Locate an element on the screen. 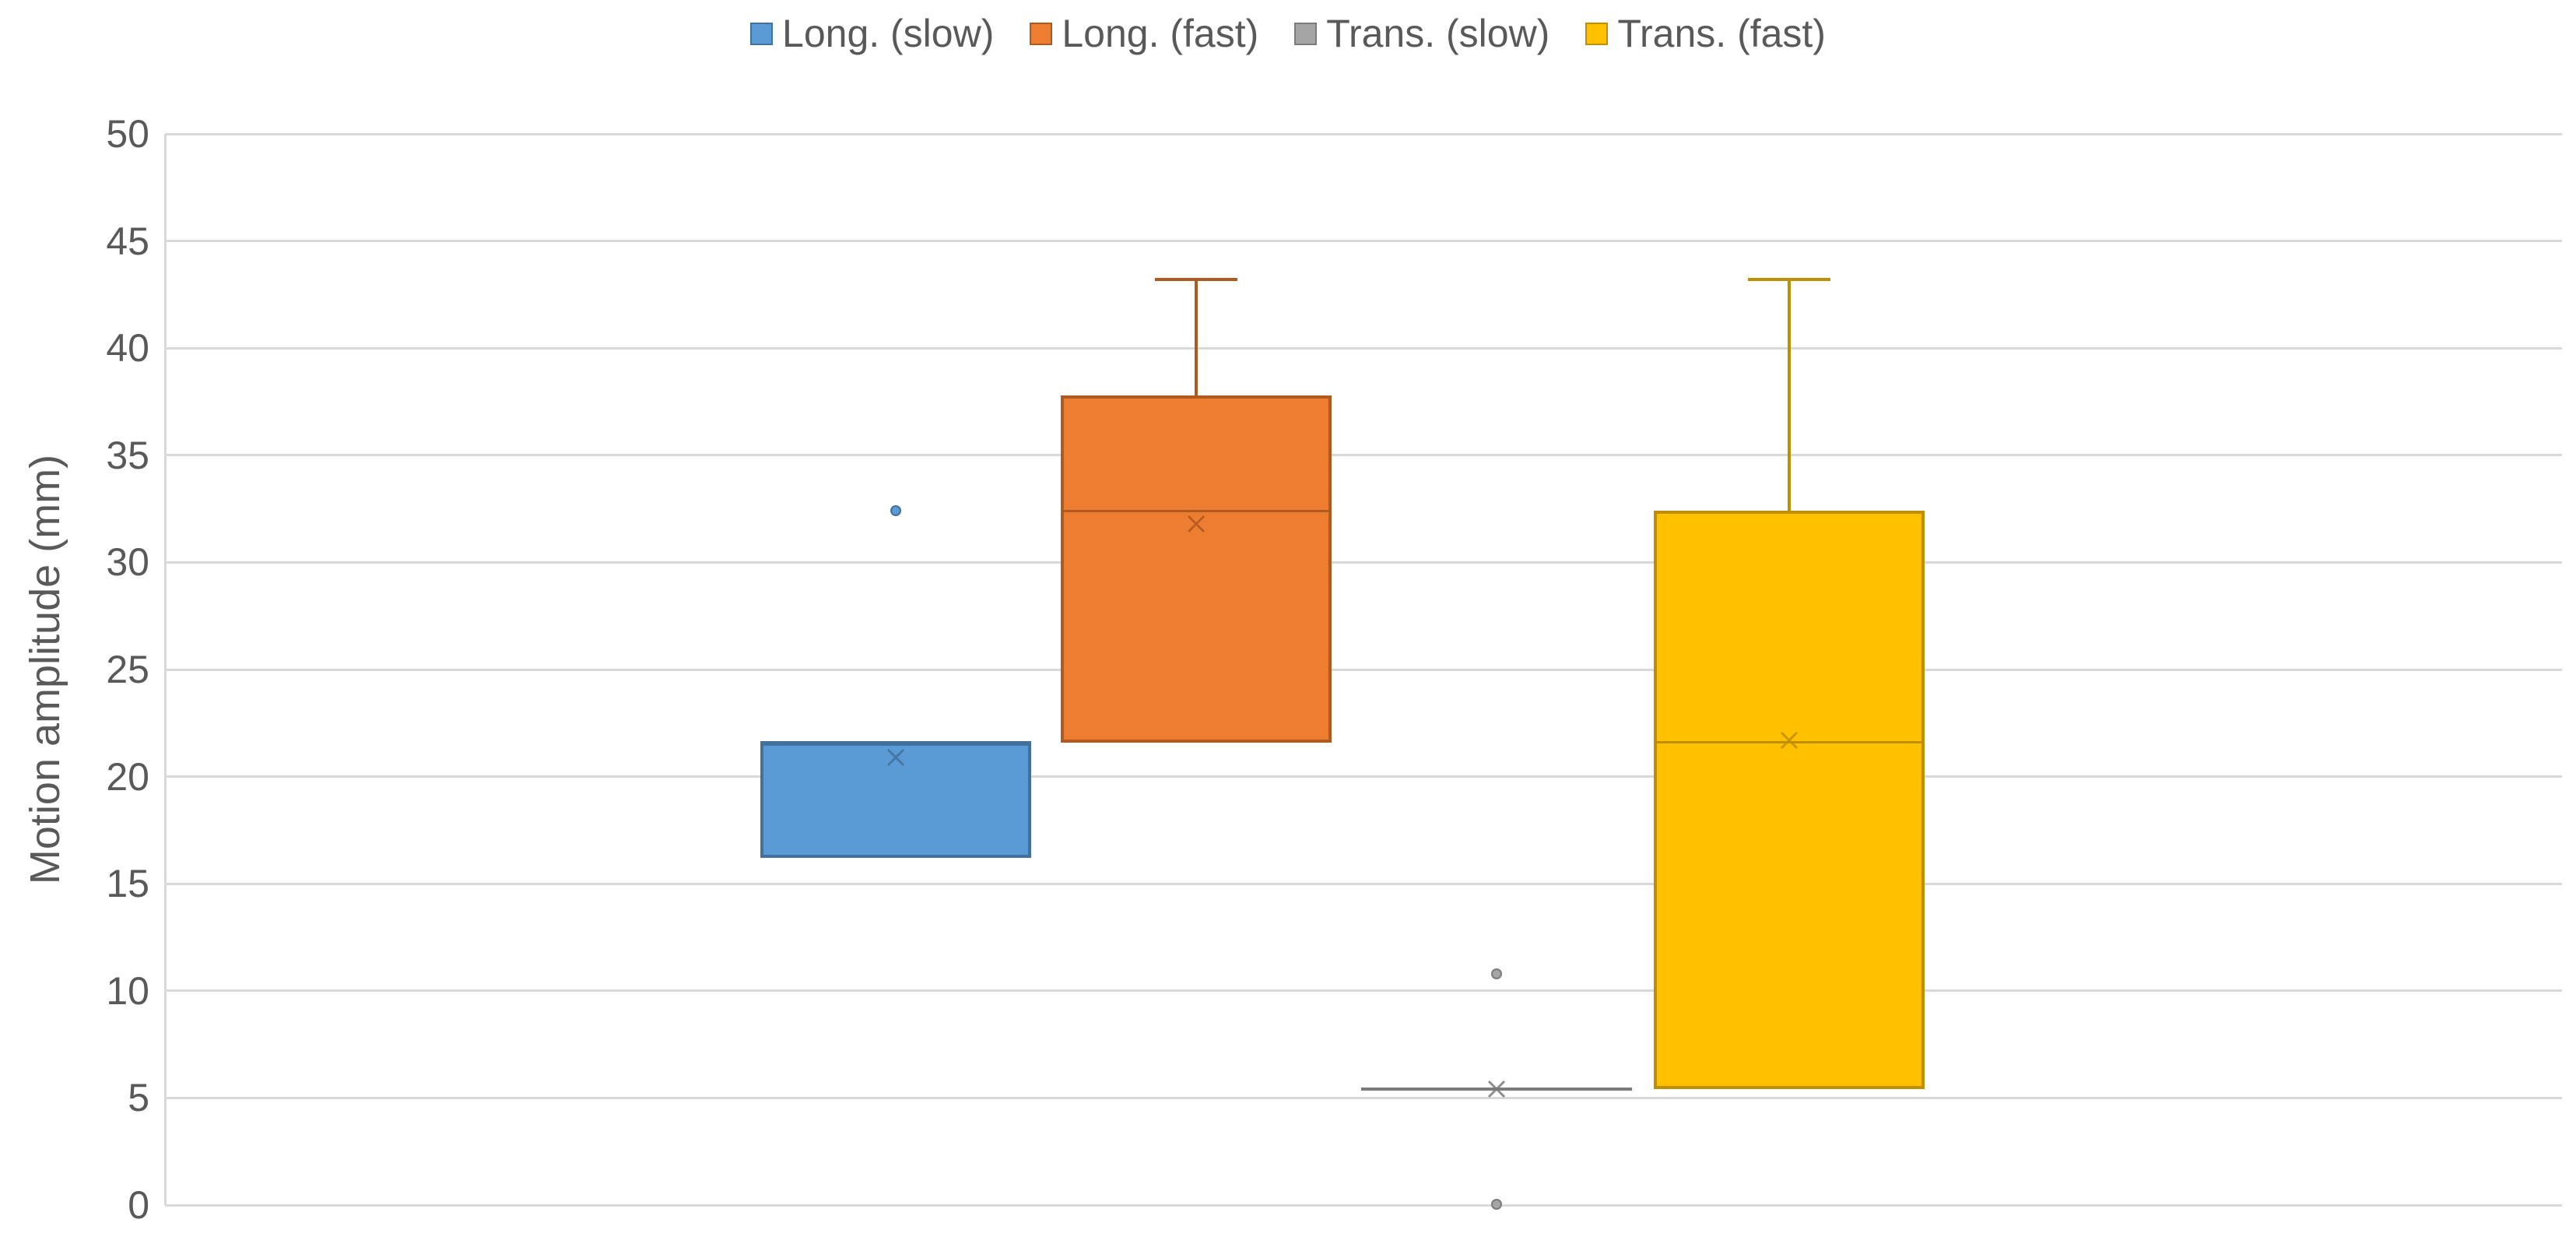 The image size is (2576, 1251). legend-label-long-slow: Long. (slow) is located at coordinates (889, 33).